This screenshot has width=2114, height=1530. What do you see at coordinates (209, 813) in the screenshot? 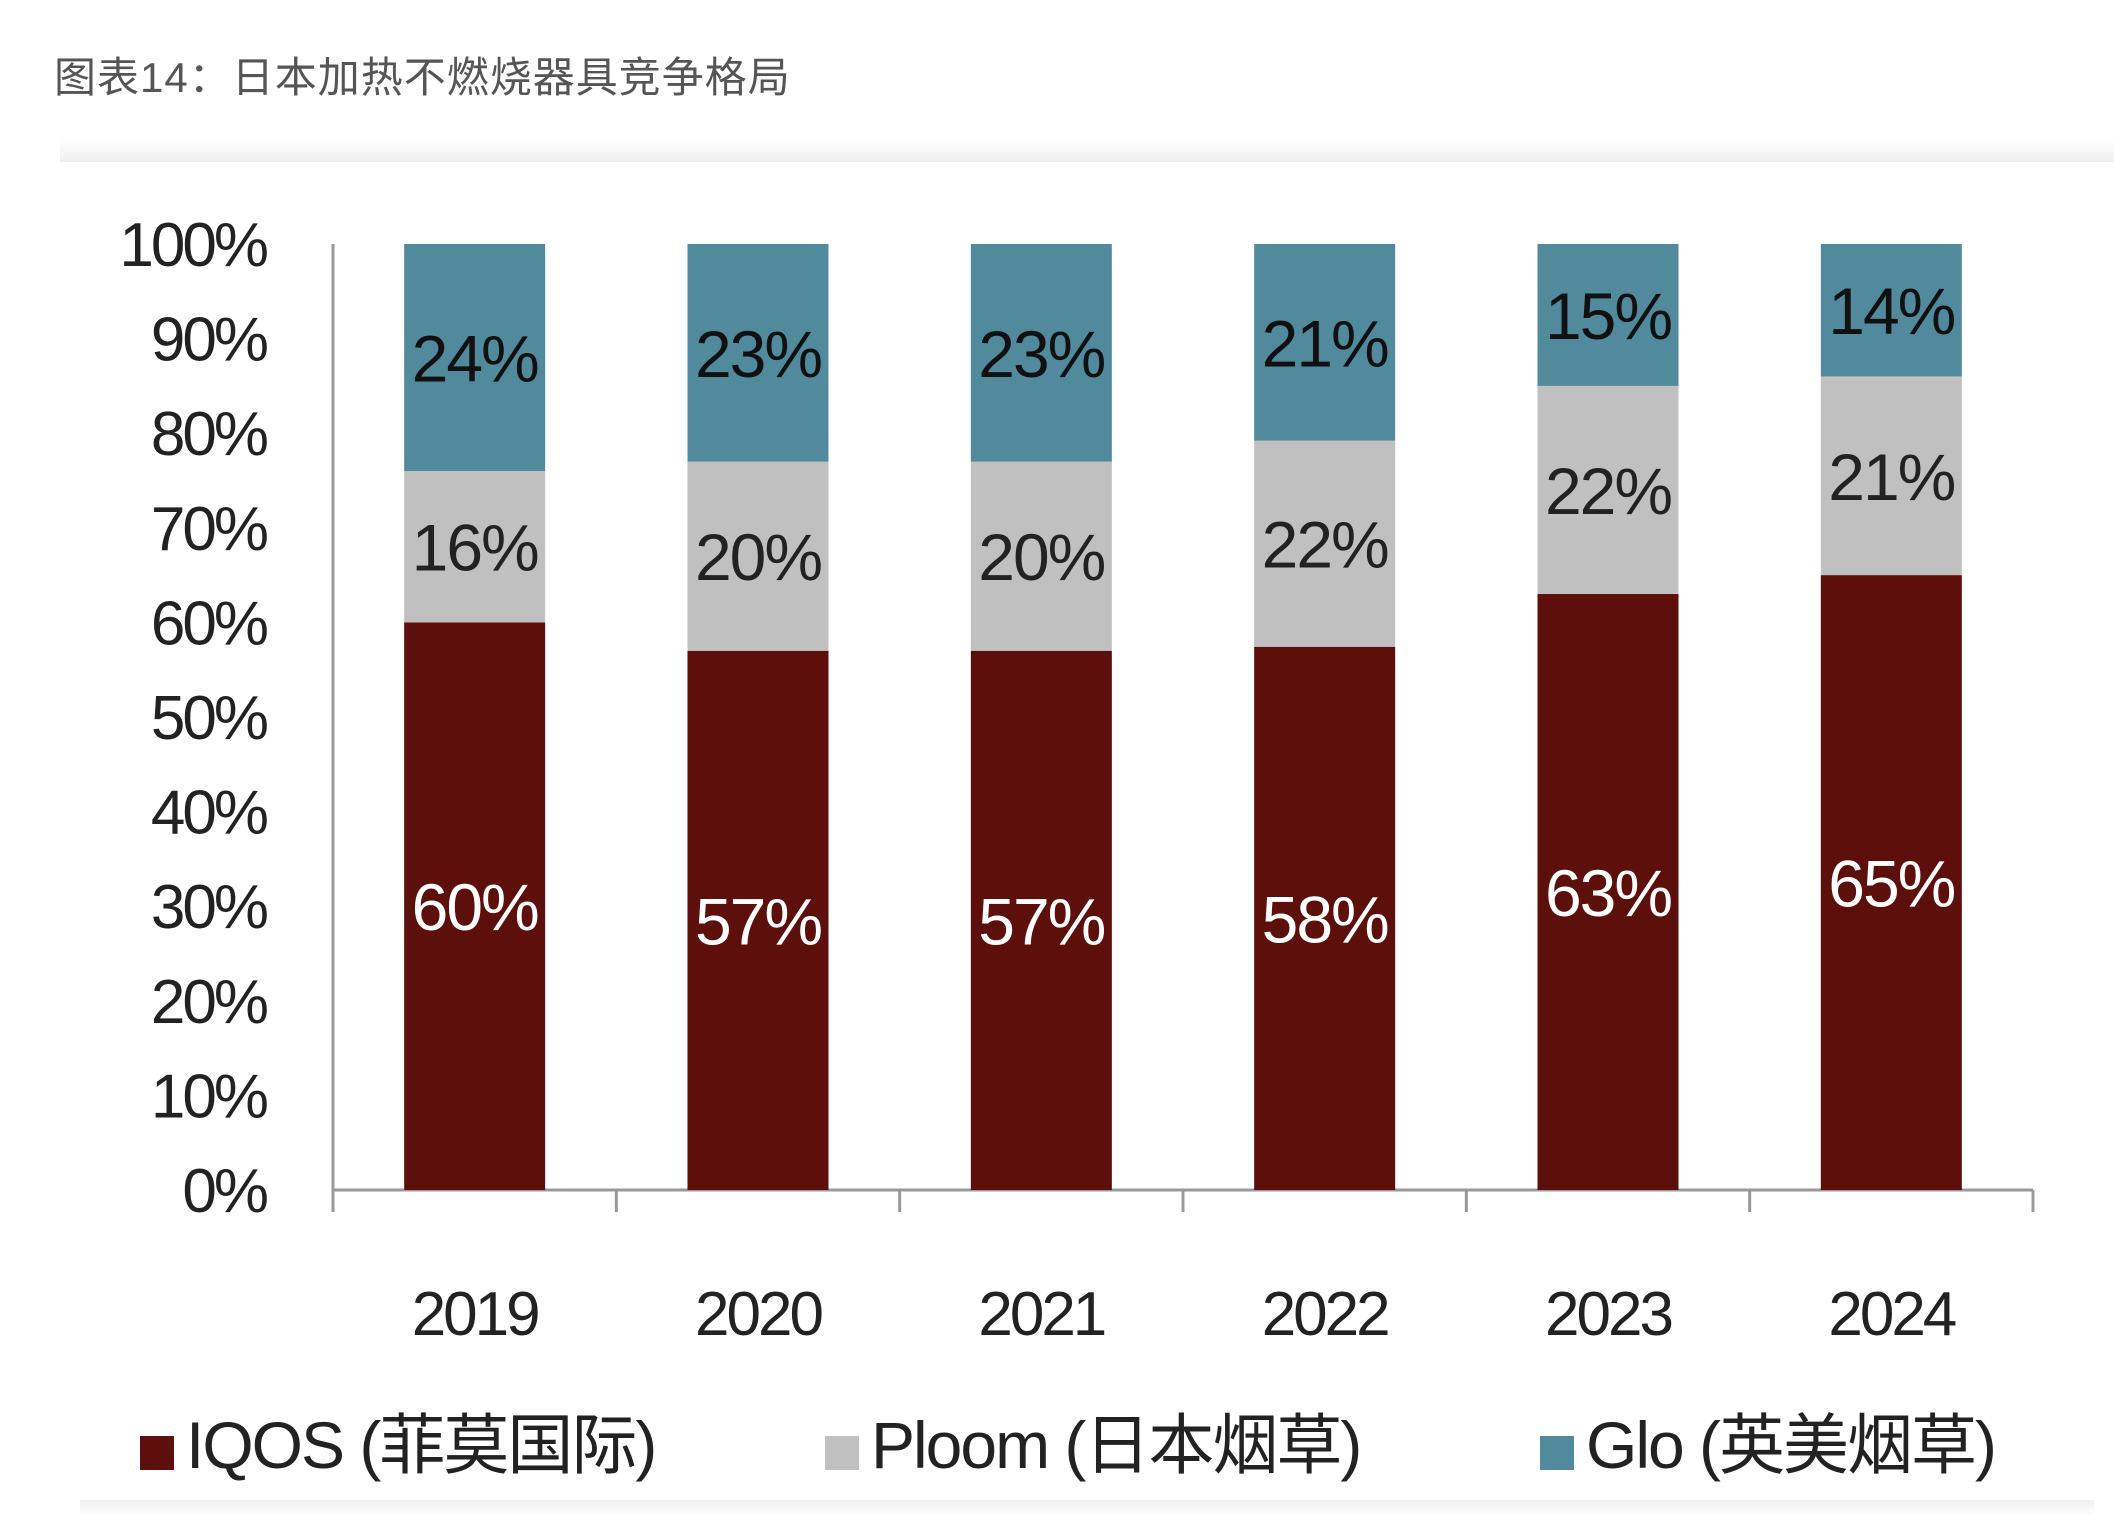
I see `y-tick-label: 40%` at bounding box center [209, 813].